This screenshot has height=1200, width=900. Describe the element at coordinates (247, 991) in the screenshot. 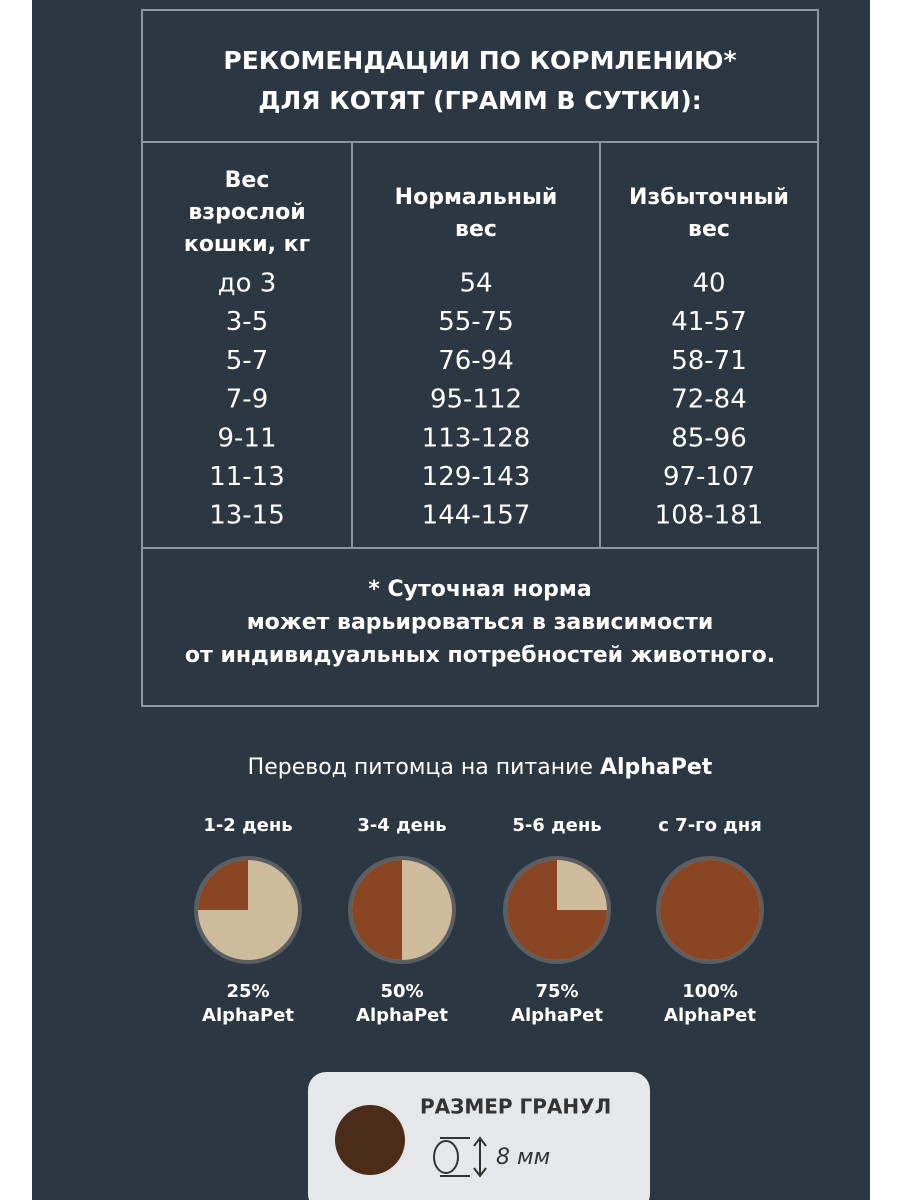

I see `step-share: 25%` at that location.